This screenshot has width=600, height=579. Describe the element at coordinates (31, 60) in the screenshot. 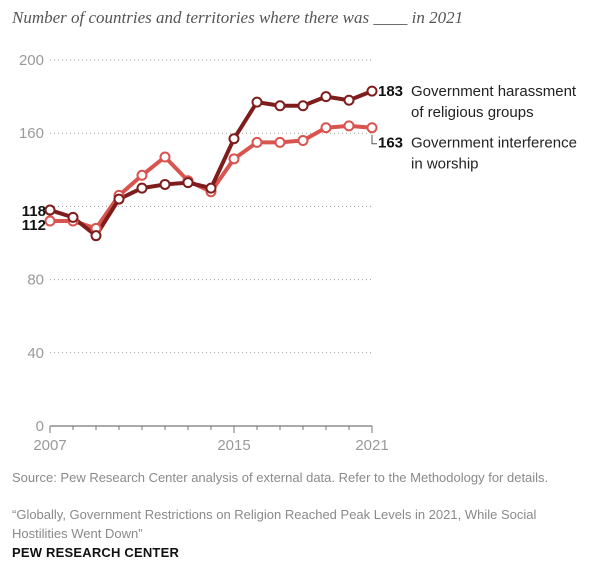

I see `y-tick-label: 200` at that location.